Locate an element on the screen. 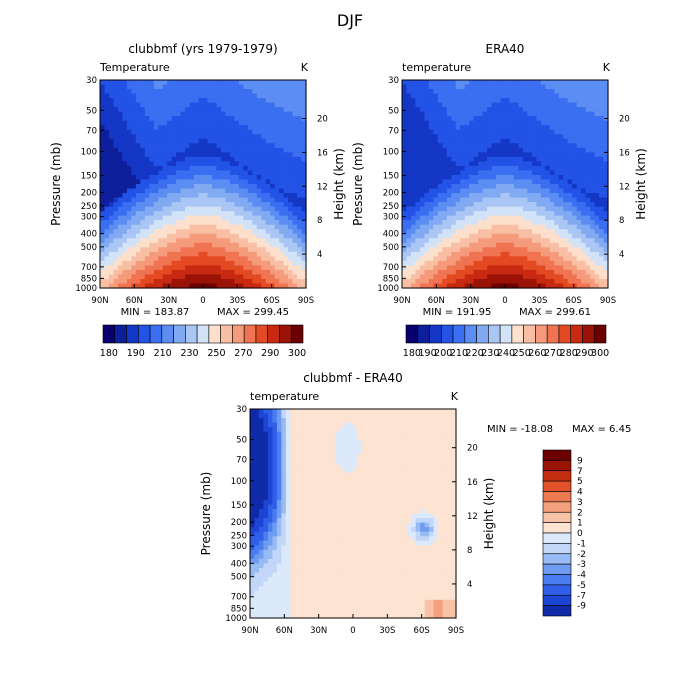  colorbar-swatch is located at coordinates (226, 334).